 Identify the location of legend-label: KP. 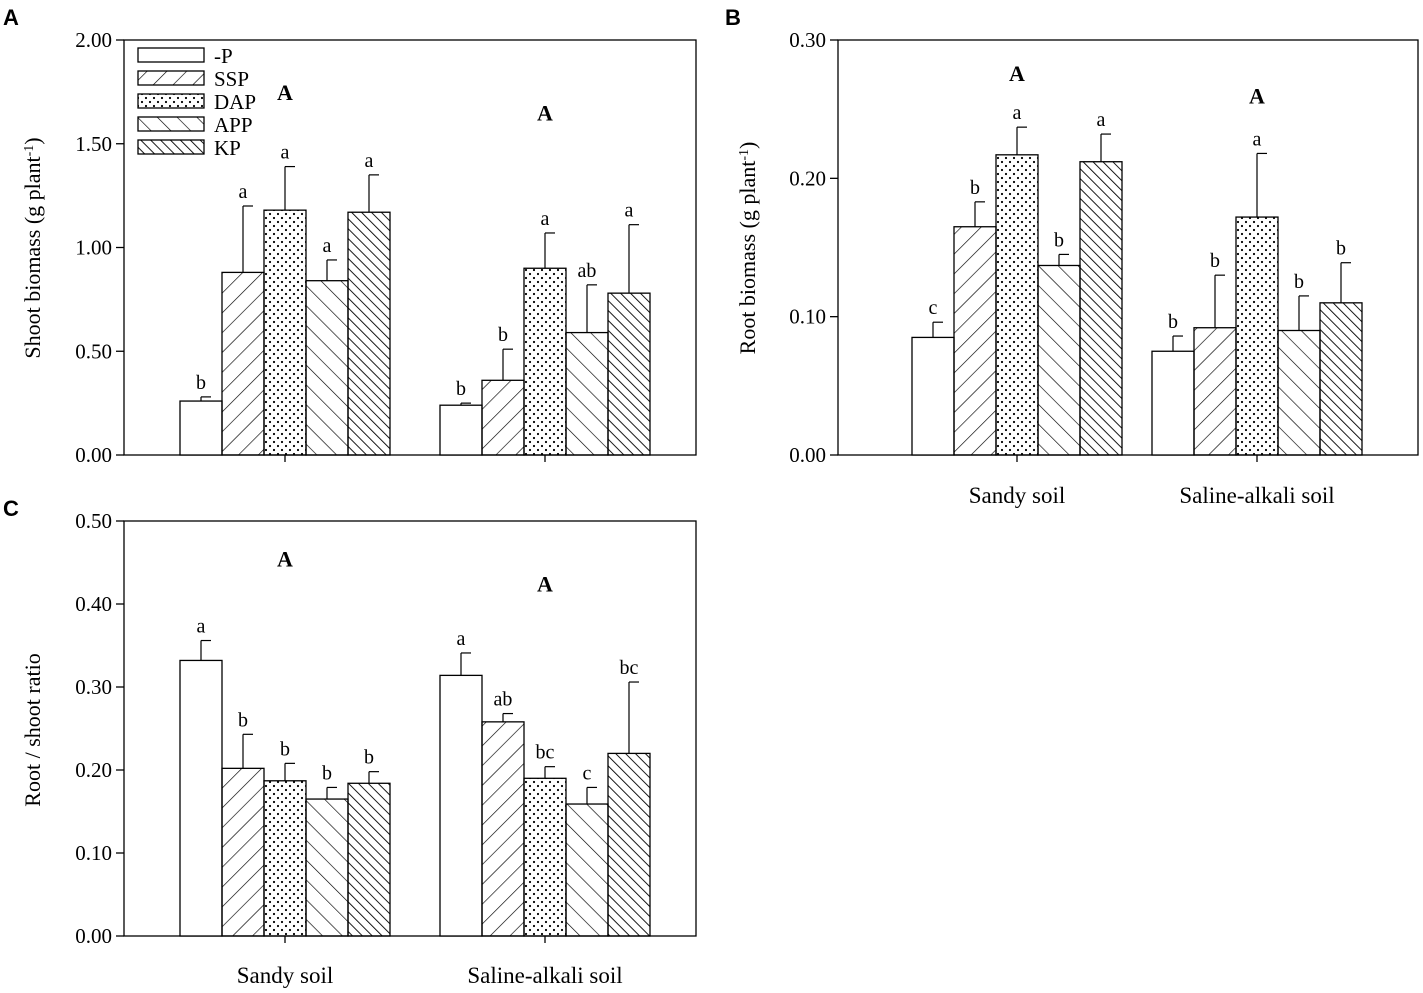
(227, 148).